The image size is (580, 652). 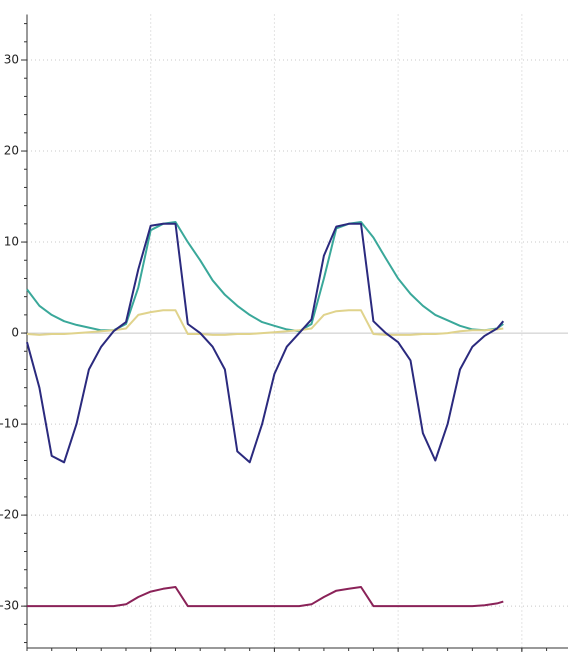 What do you see at coordinates (11, 60) in the screenshot?
I see `y-tick-label: 30` at bounding box center [11, 60].